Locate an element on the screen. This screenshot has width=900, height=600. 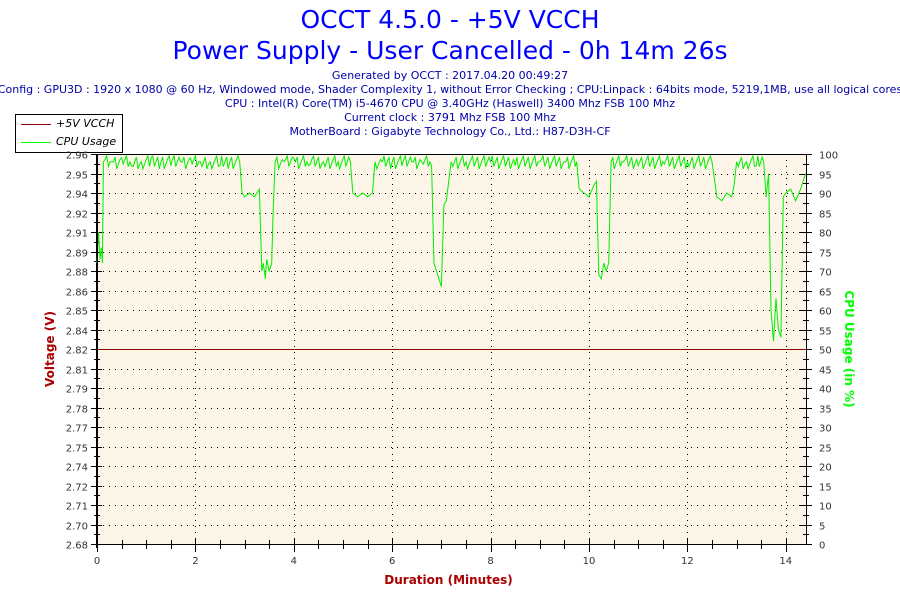
y2-tick-label: 30 is located at coordinates (825, 429).